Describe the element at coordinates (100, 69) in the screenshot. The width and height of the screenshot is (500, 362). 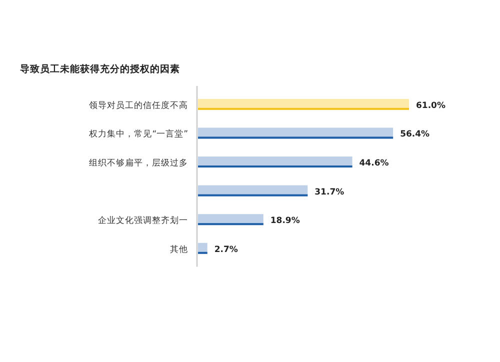
I see `text: 导致员工未能获得充分的授权的因素` at that location.